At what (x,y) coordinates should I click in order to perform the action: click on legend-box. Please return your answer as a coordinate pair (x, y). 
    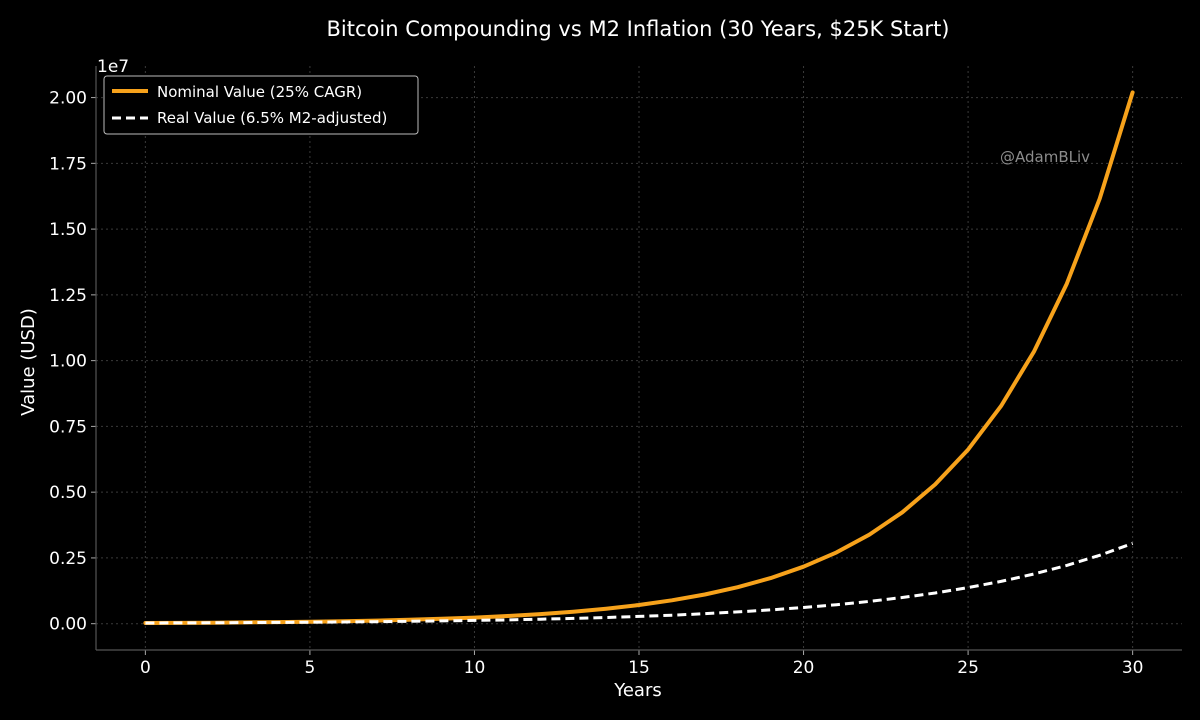
    Looking at the image, I should click on (261, 105).